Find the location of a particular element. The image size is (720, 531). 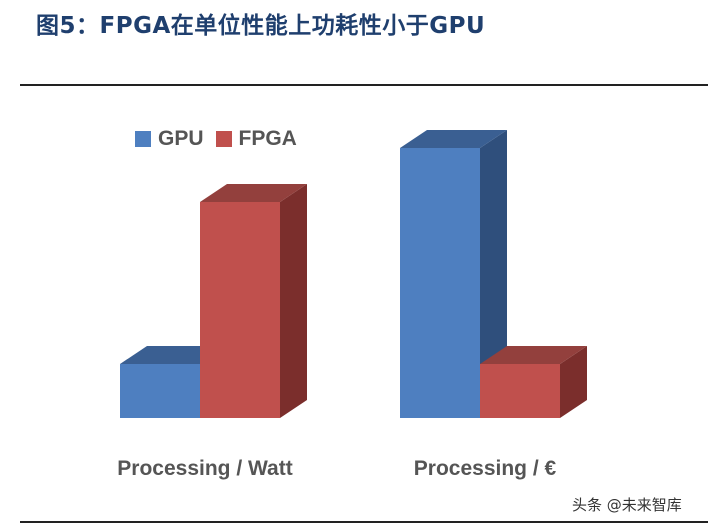

bar-fpga-processing-per-watt is located at coordinates (253, 301).